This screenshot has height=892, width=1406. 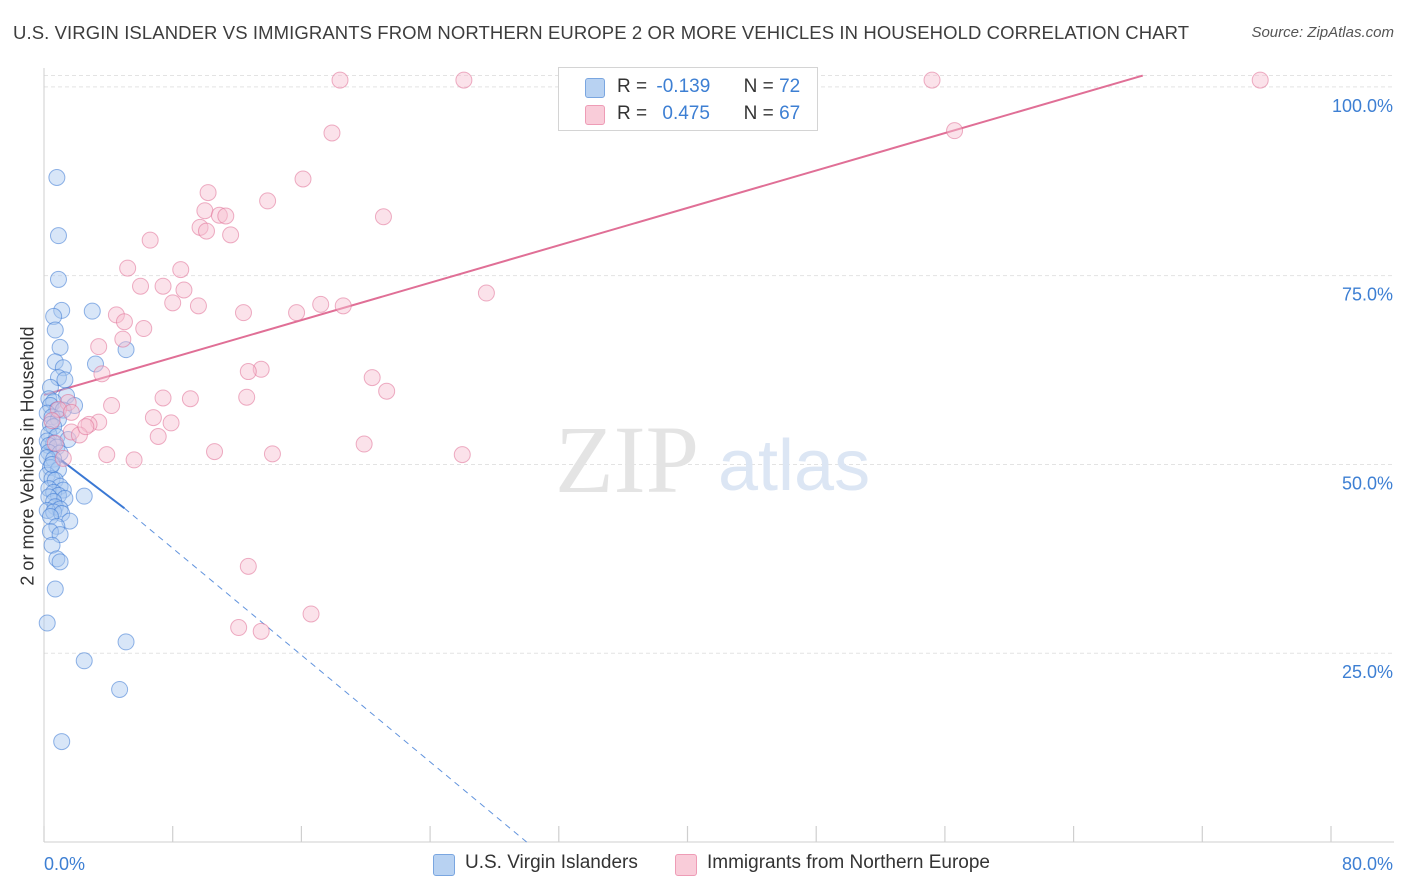 What do you see at coordinates (790, 113) in the screenshot?
I see `legend-n-value: 67` at bounding box center [790, 113].